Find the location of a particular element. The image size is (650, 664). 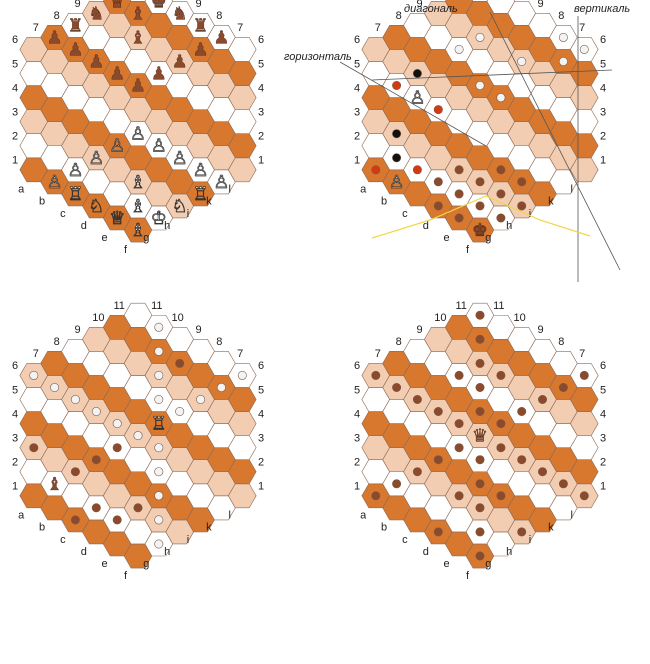

rank-label-right-5: 5 is located at coordinates (261, 64).